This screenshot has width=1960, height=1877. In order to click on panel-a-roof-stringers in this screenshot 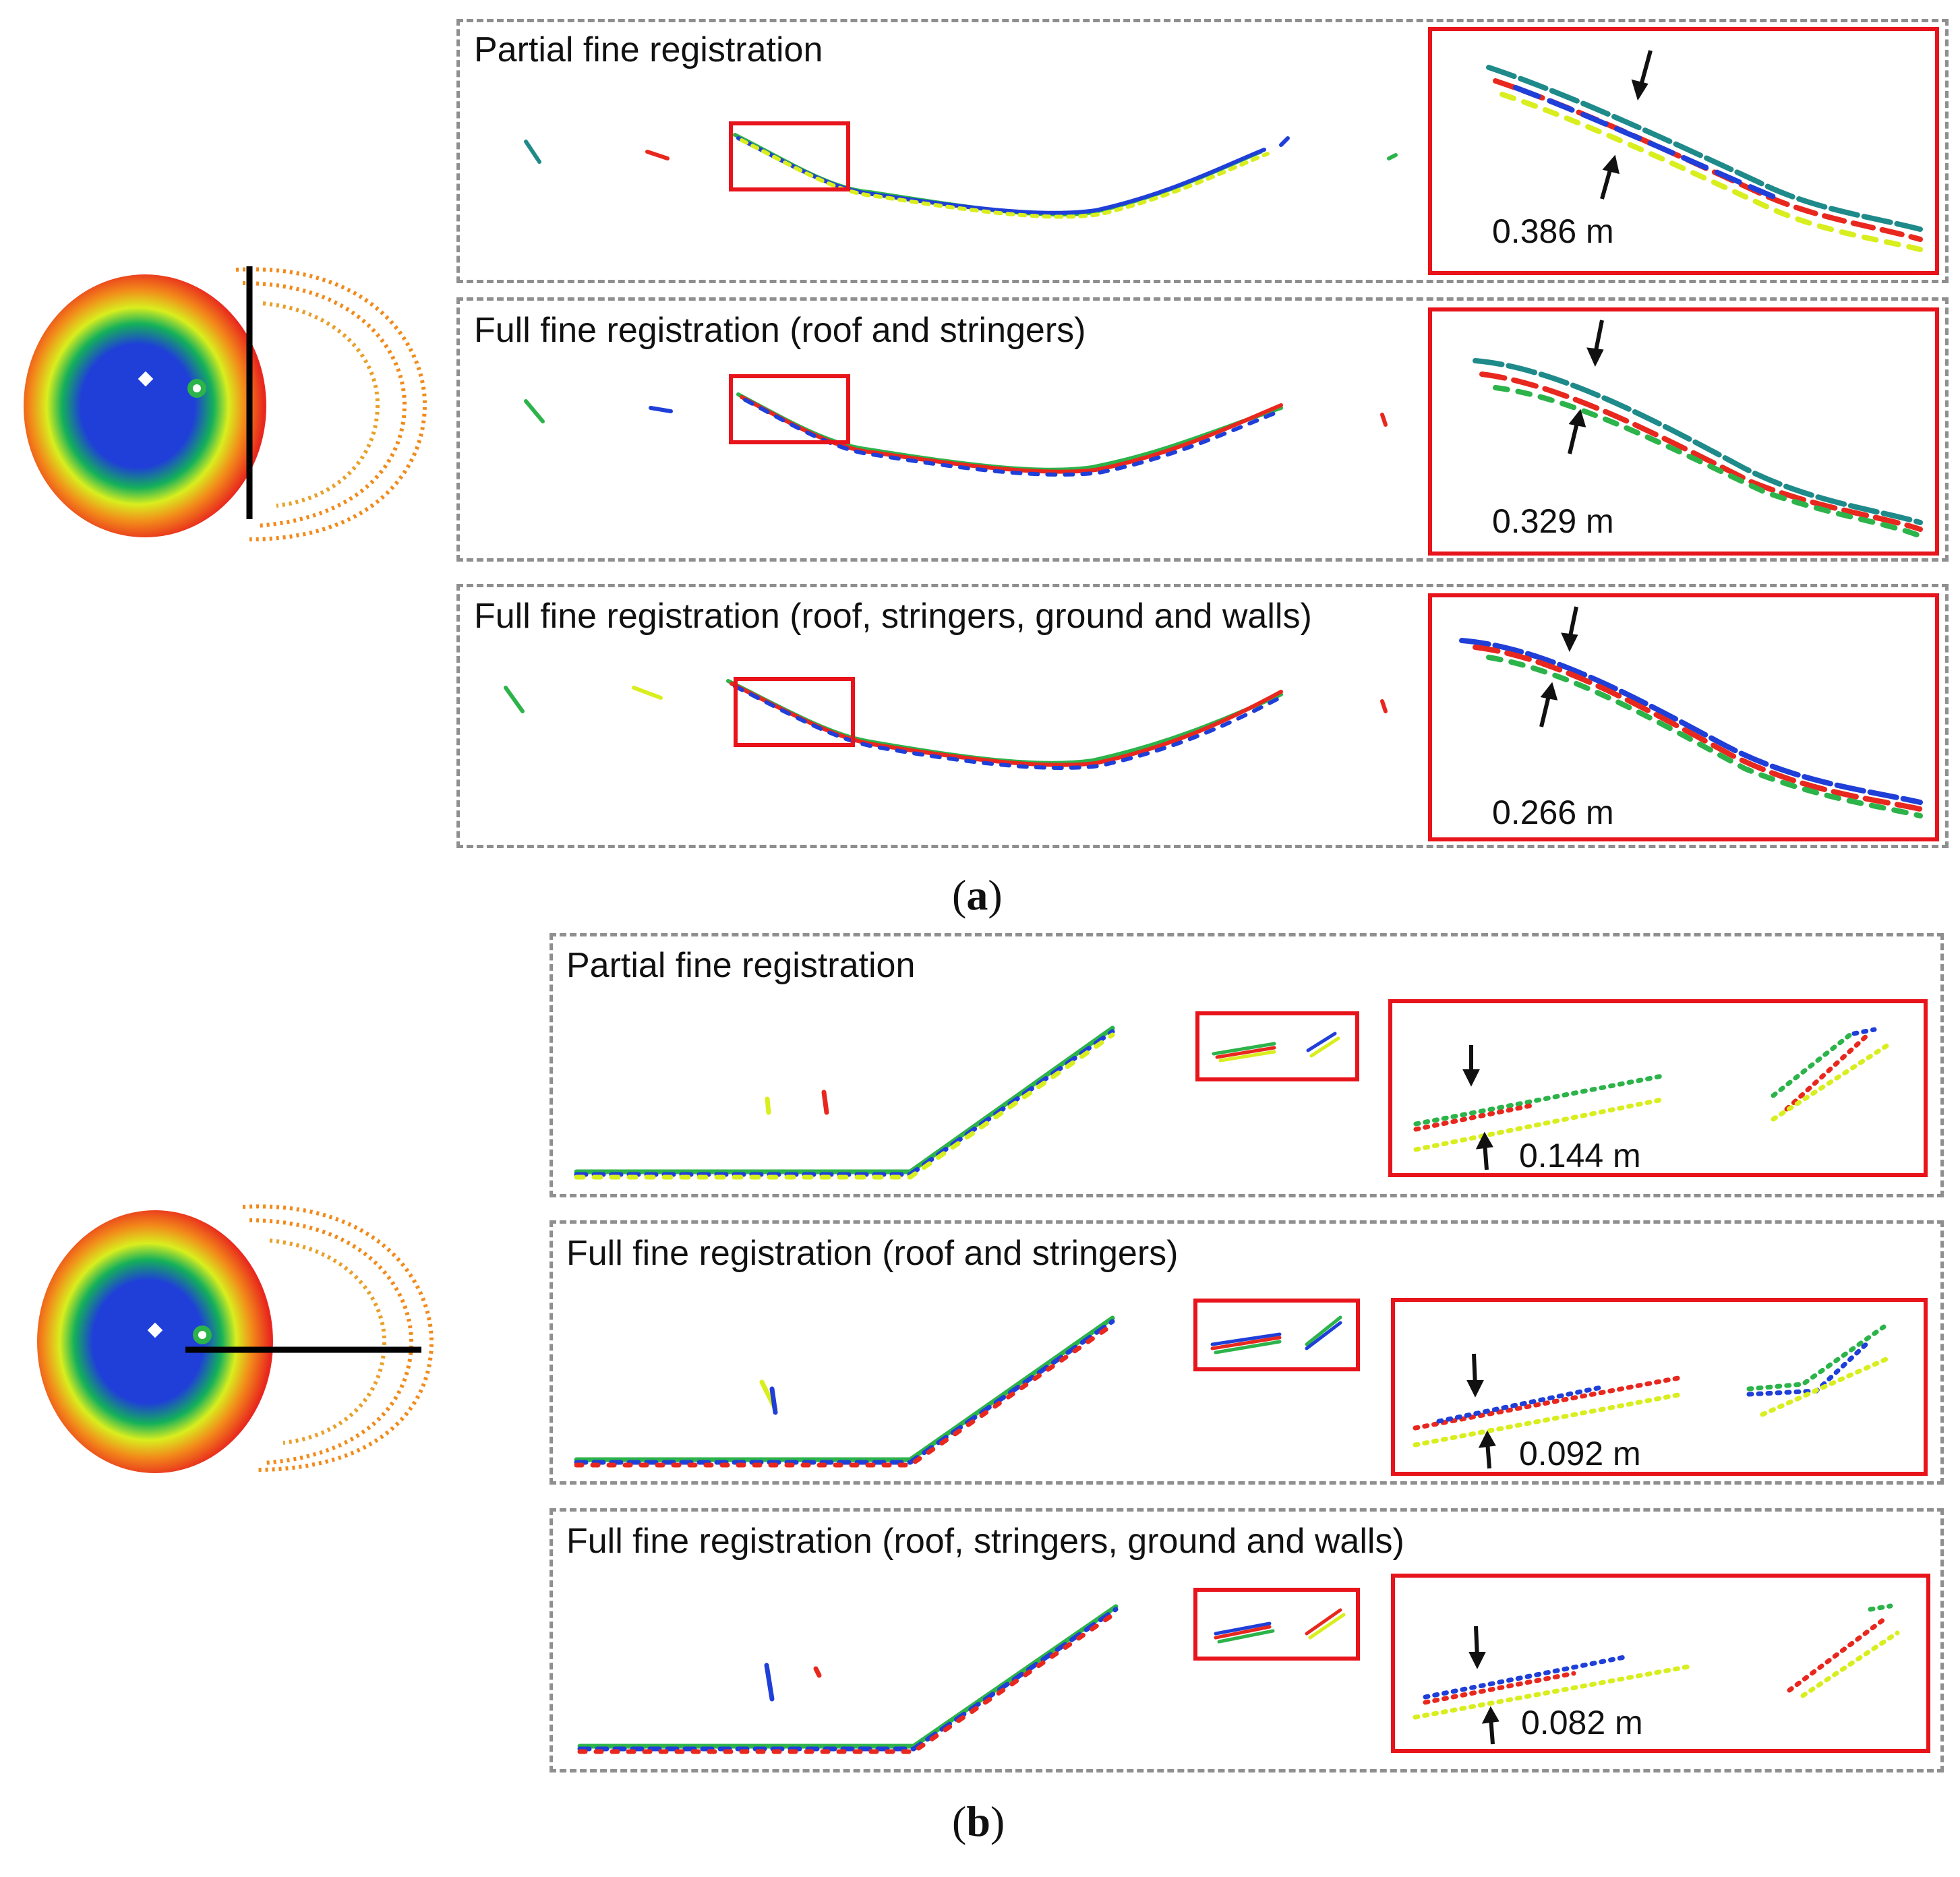, I will do `click(1202, 429)`.